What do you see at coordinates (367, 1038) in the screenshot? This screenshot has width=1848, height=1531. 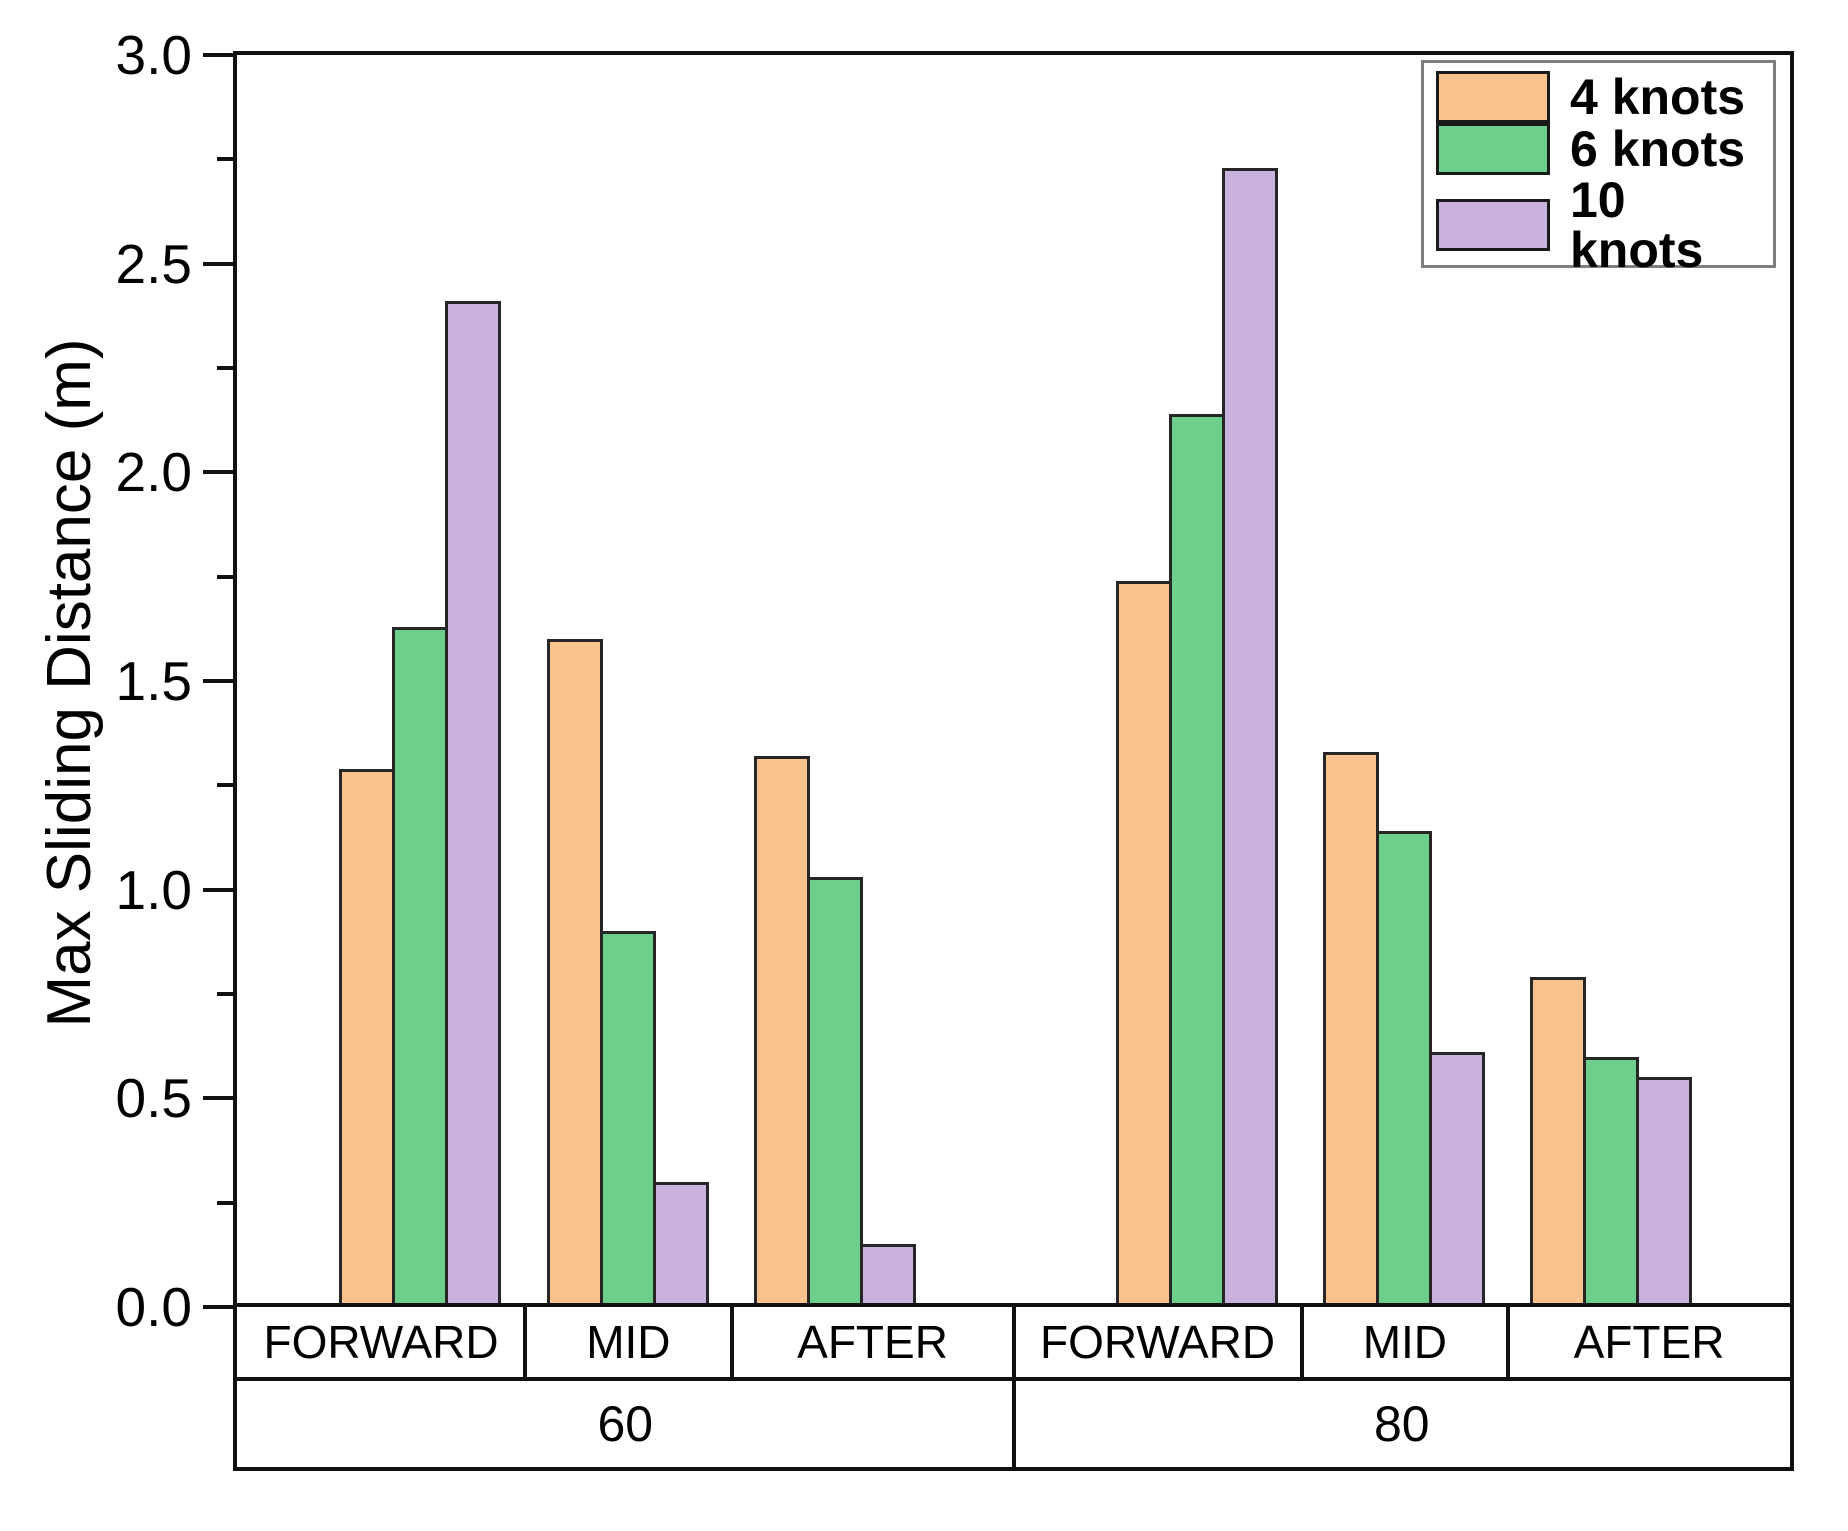 I see `bar-60-forward-4-knots` at bounding box center [367, 1038].